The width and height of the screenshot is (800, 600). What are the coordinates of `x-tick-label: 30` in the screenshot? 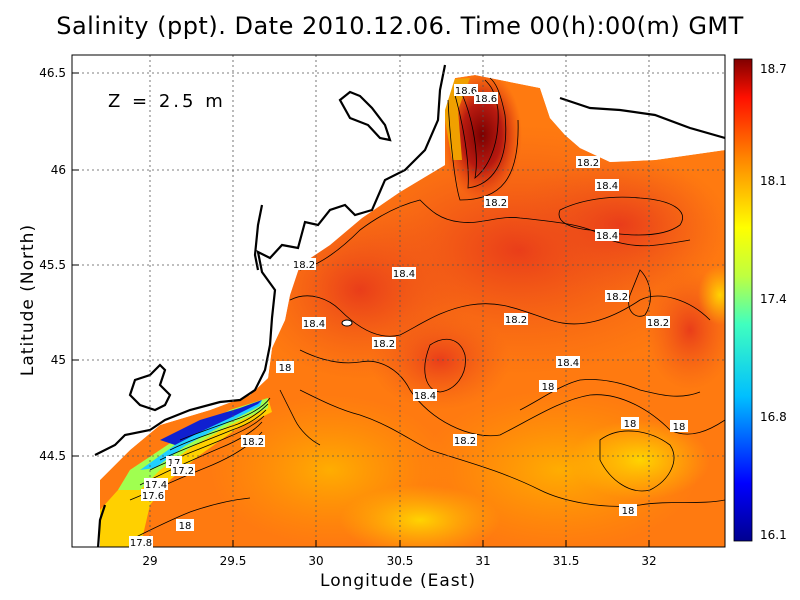 It's located at (315, 561).